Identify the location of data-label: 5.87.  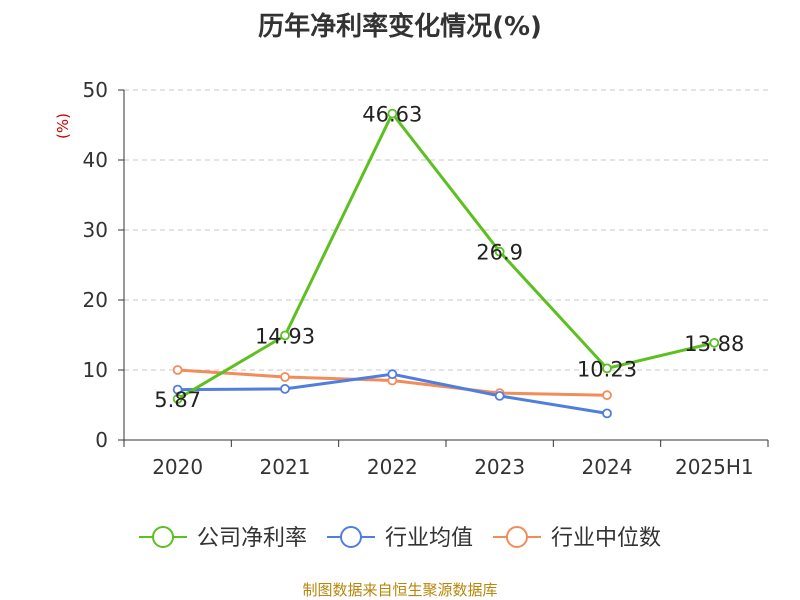
(177, 400).